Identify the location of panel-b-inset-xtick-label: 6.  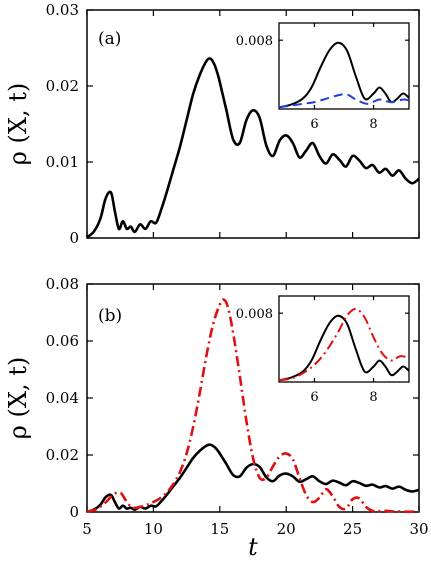
(314, 397).